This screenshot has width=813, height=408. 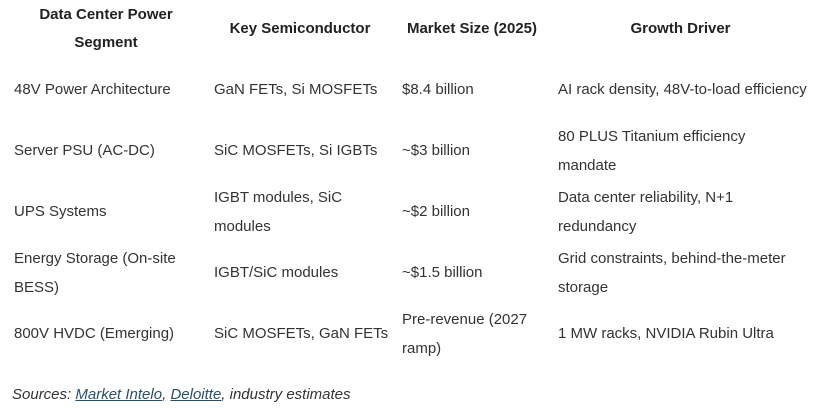 I want to click on cell-semiconductor: IGBT modules, SiC modules, so click(x=278, y=211).